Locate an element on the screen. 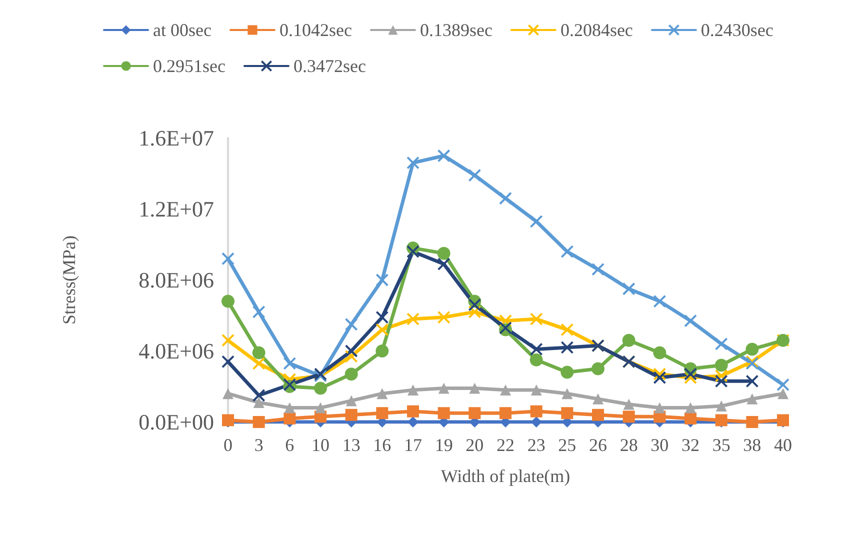  x-tick-label: 16 is located at coordinates (382, 445).